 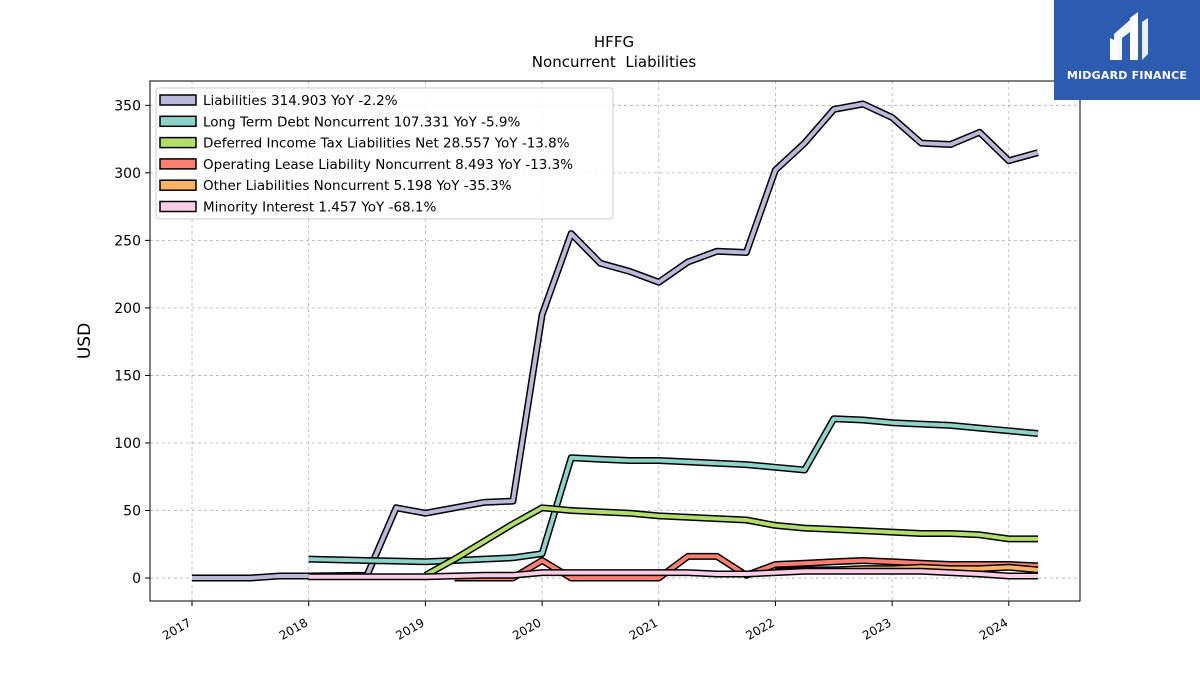 What do you see at coordinates (127, 106) in the screenshot?
I see `y-tick-label: 350` at bounding box center [127, 106].